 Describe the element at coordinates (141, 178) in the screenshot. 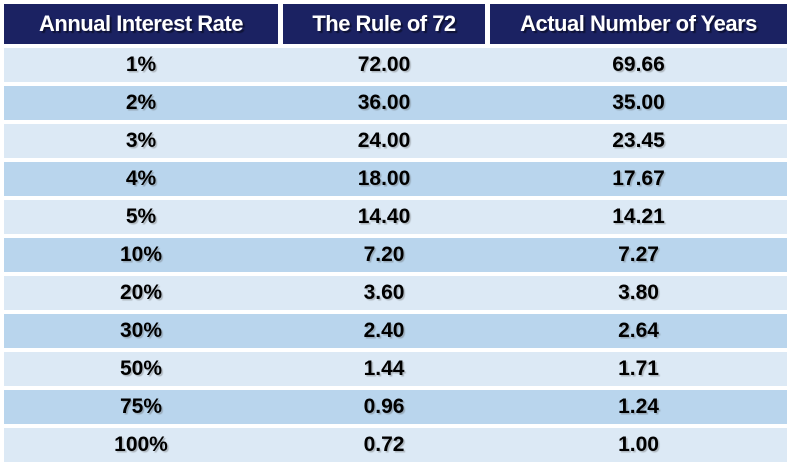

I see `annual-interest-rate-cell: 4%` at that location.